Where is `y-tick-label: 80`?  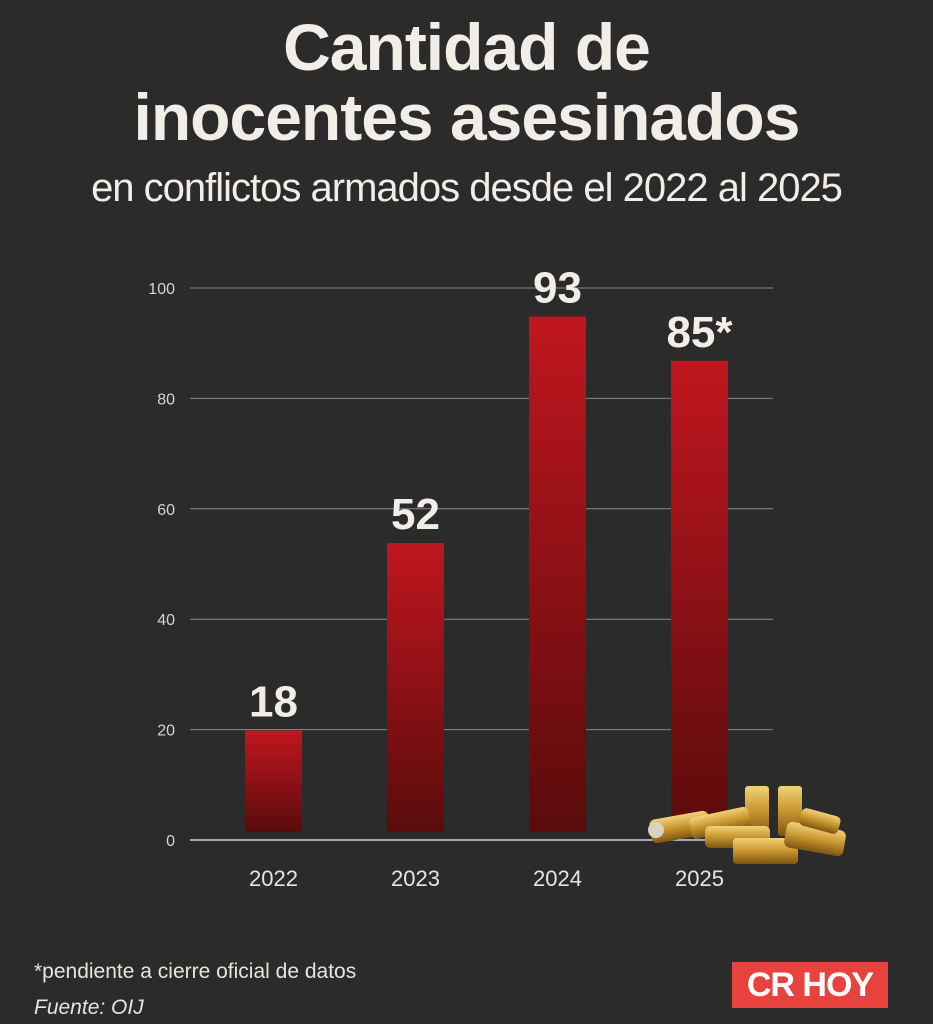 y-tick-label: 80 is located at coordinates (166, 399).